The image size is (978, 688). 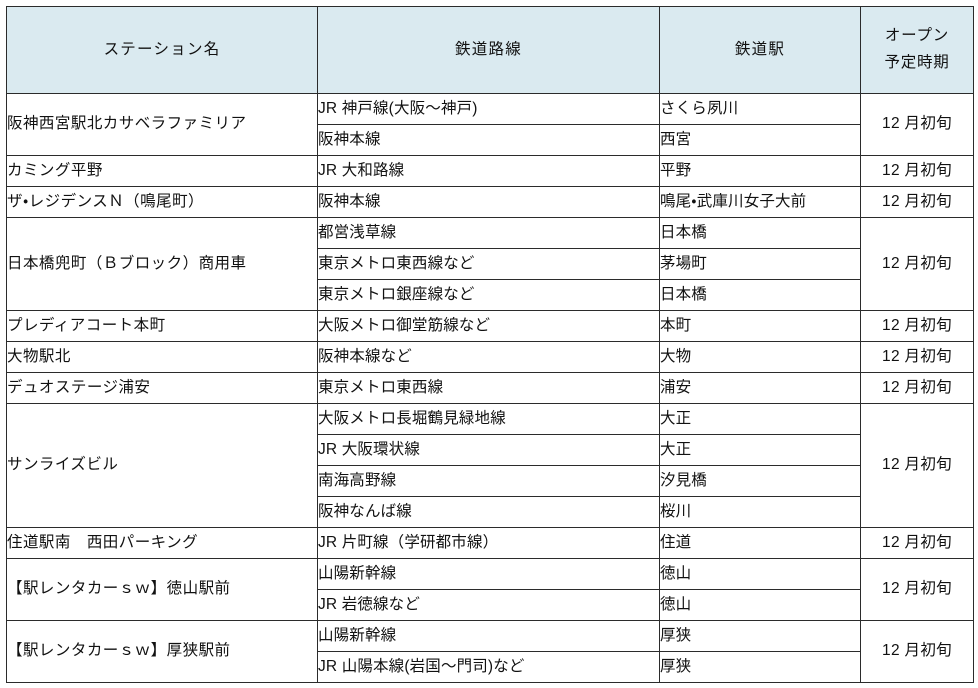 What do you see at coordinates (760, 543) in the screenshot?
I see `cell-railway-station: 住道` at bounding box center [760, 543].